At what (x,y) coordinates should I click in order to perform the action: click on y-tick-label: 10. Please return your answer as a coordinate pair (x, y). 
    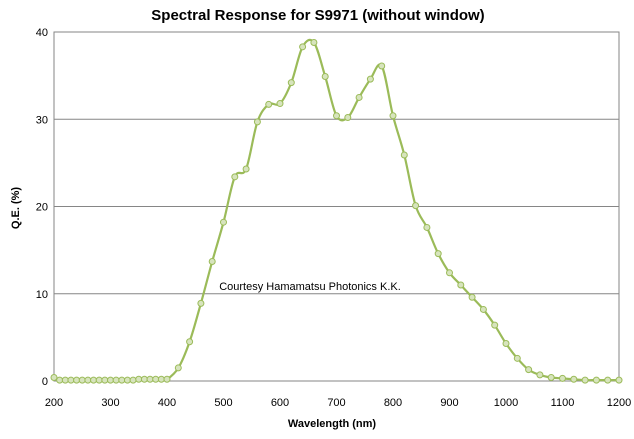
    Looking at the image, I should click on (42, 295).